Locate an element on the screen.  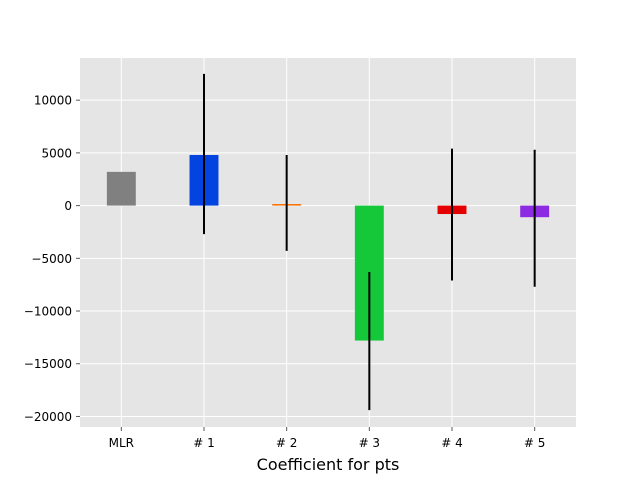
x-tick-label: # 5 is located at coordinates (535, 443).